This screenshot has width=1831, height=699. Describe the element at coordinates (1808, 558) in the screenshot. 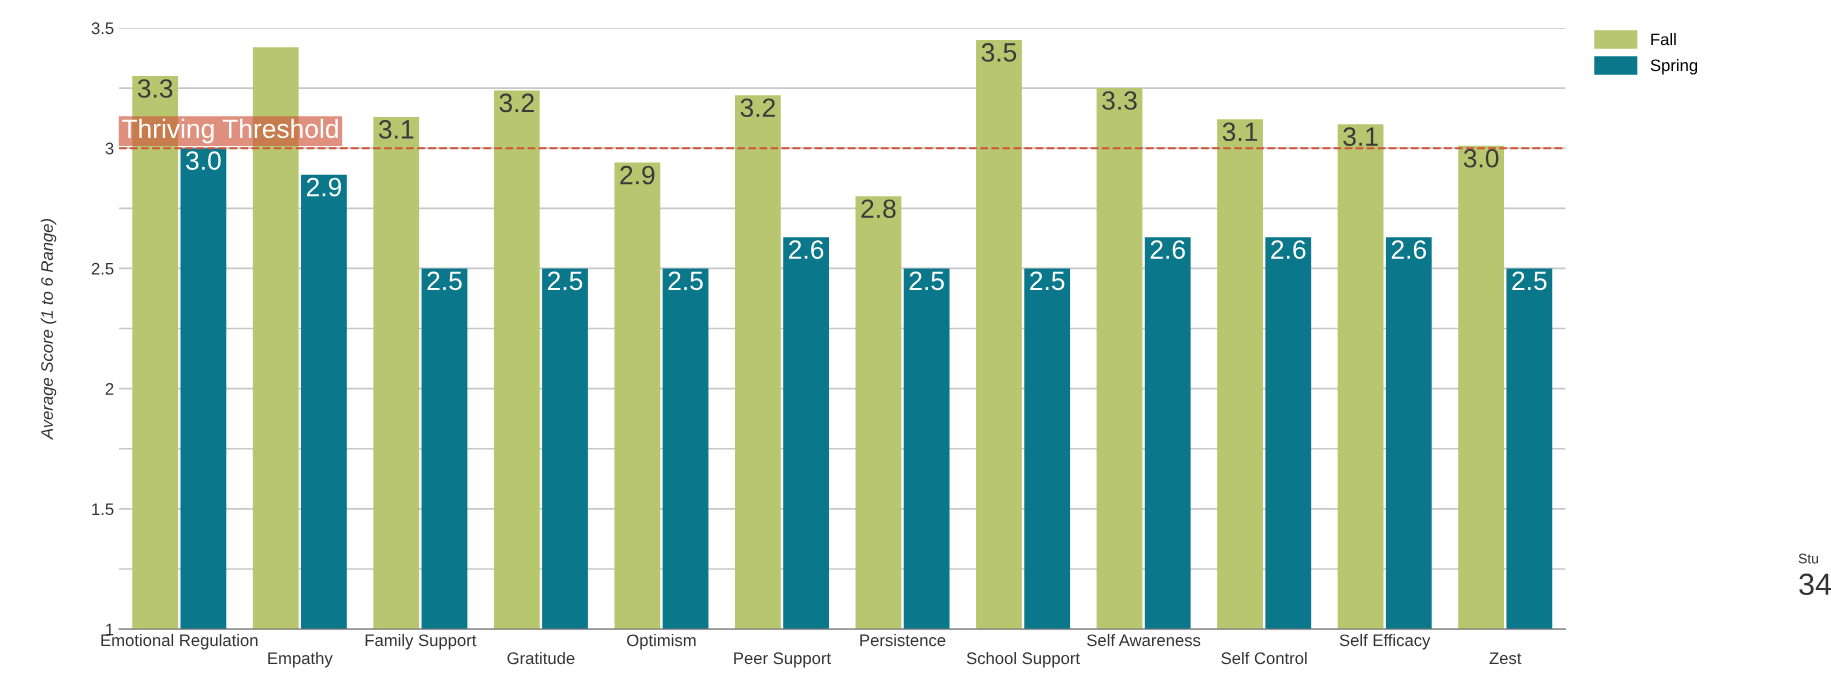

I see `text: Stu` at that location.